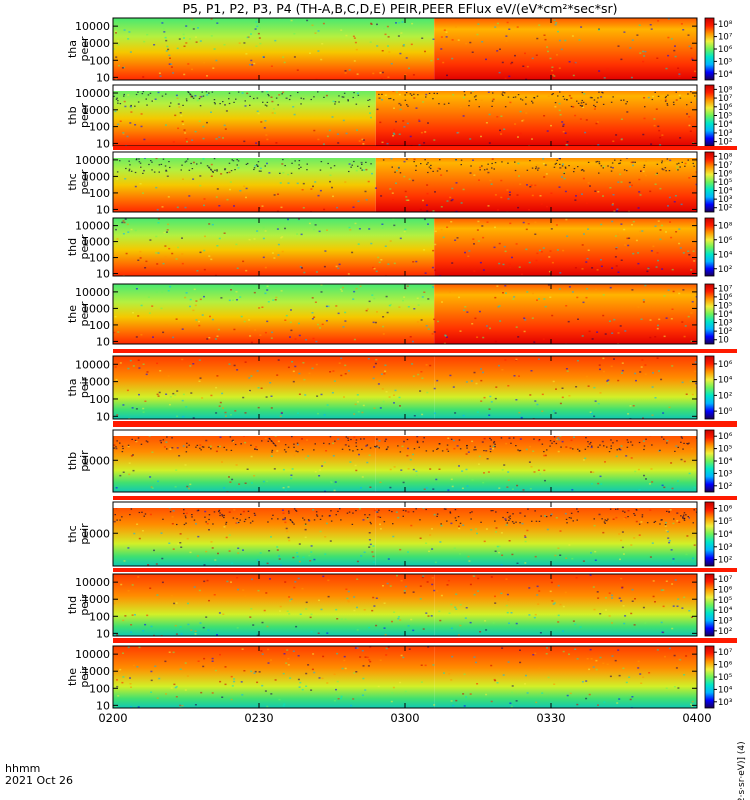  Describe the element at coordinates (39, 780) in the screenshot. I see `date-label: 2021 Oct 26` at that location.